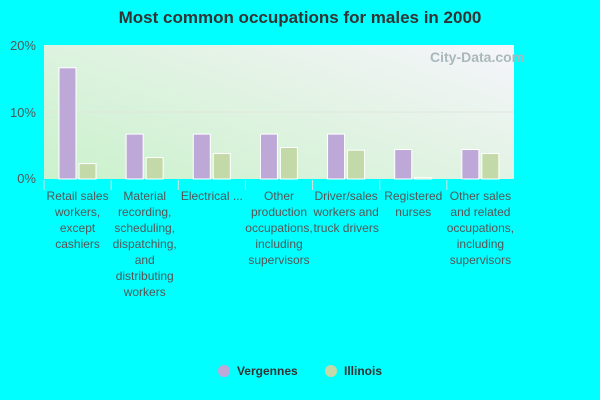 Image resolution: width=600 pixels, height=400 pixels. I want to click on legend-label: Vergennes, so click(267, 371).